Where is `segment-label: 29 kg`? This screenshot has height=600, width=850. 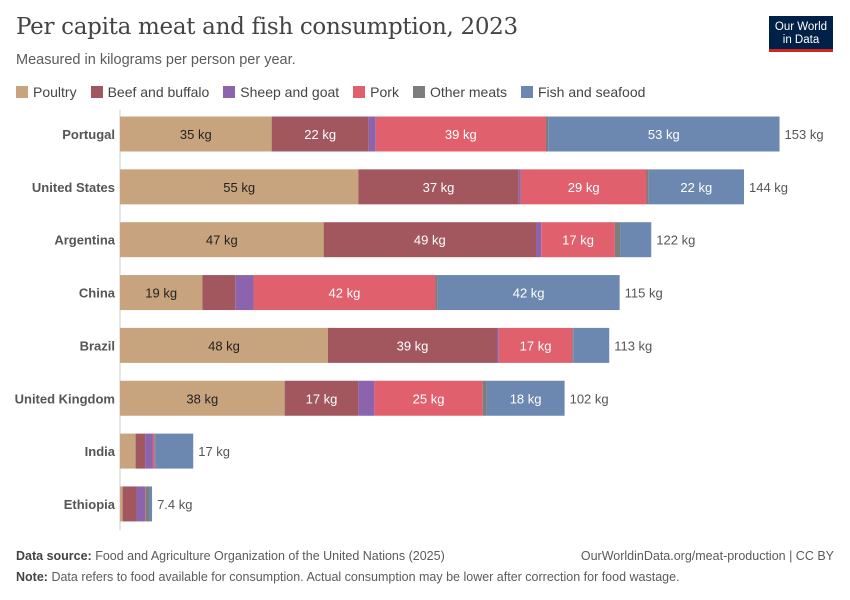 segment-label: 29 kg is located at coordinates (584, 187).